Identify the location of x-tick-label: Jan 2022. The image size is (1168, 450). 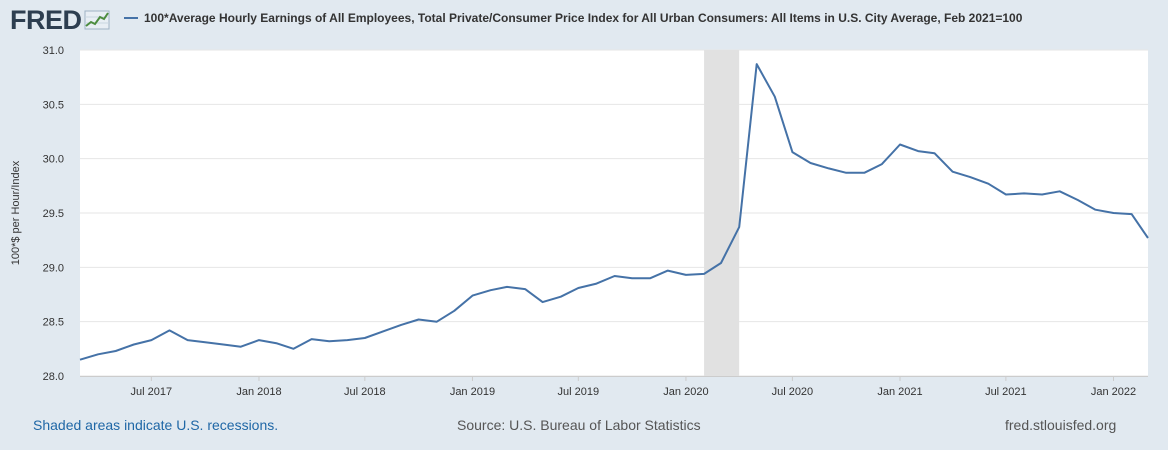
(1113, 392).